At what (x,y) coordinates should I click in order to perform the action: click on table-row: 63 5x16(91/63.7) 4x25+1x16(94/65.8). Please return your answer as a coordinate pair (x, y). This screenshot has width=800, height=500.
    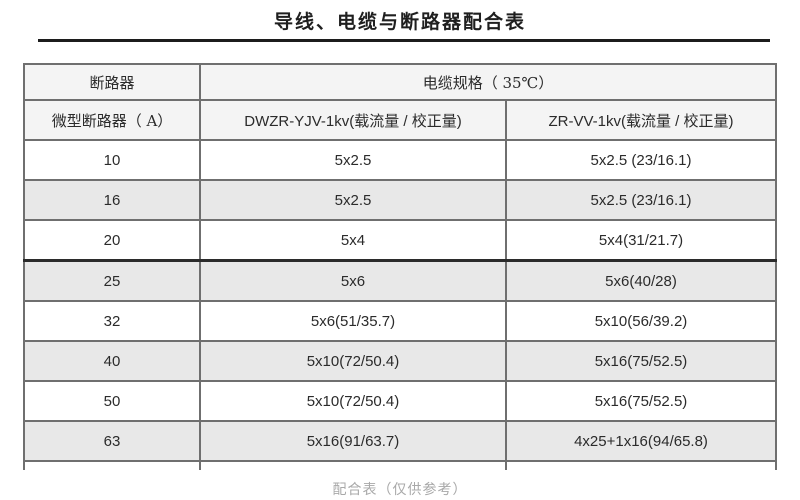
    Looking at the image, I should click on (400, 441).